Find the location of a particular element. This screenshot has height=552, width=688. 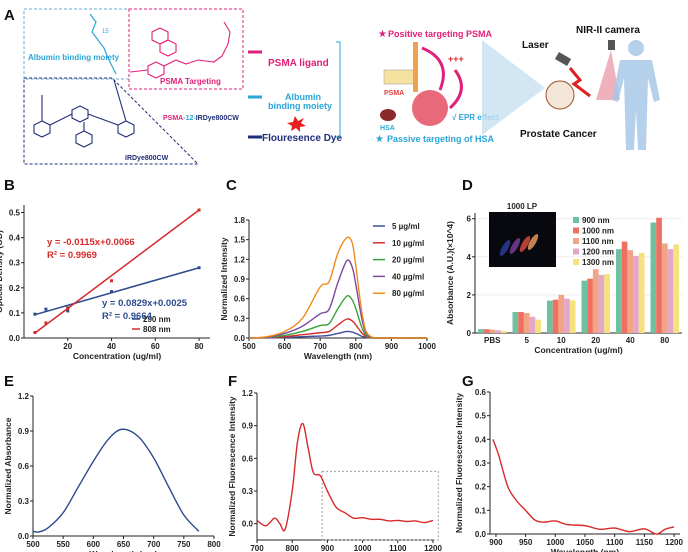

laser-label: Laser is located at coordinates (535, 45).